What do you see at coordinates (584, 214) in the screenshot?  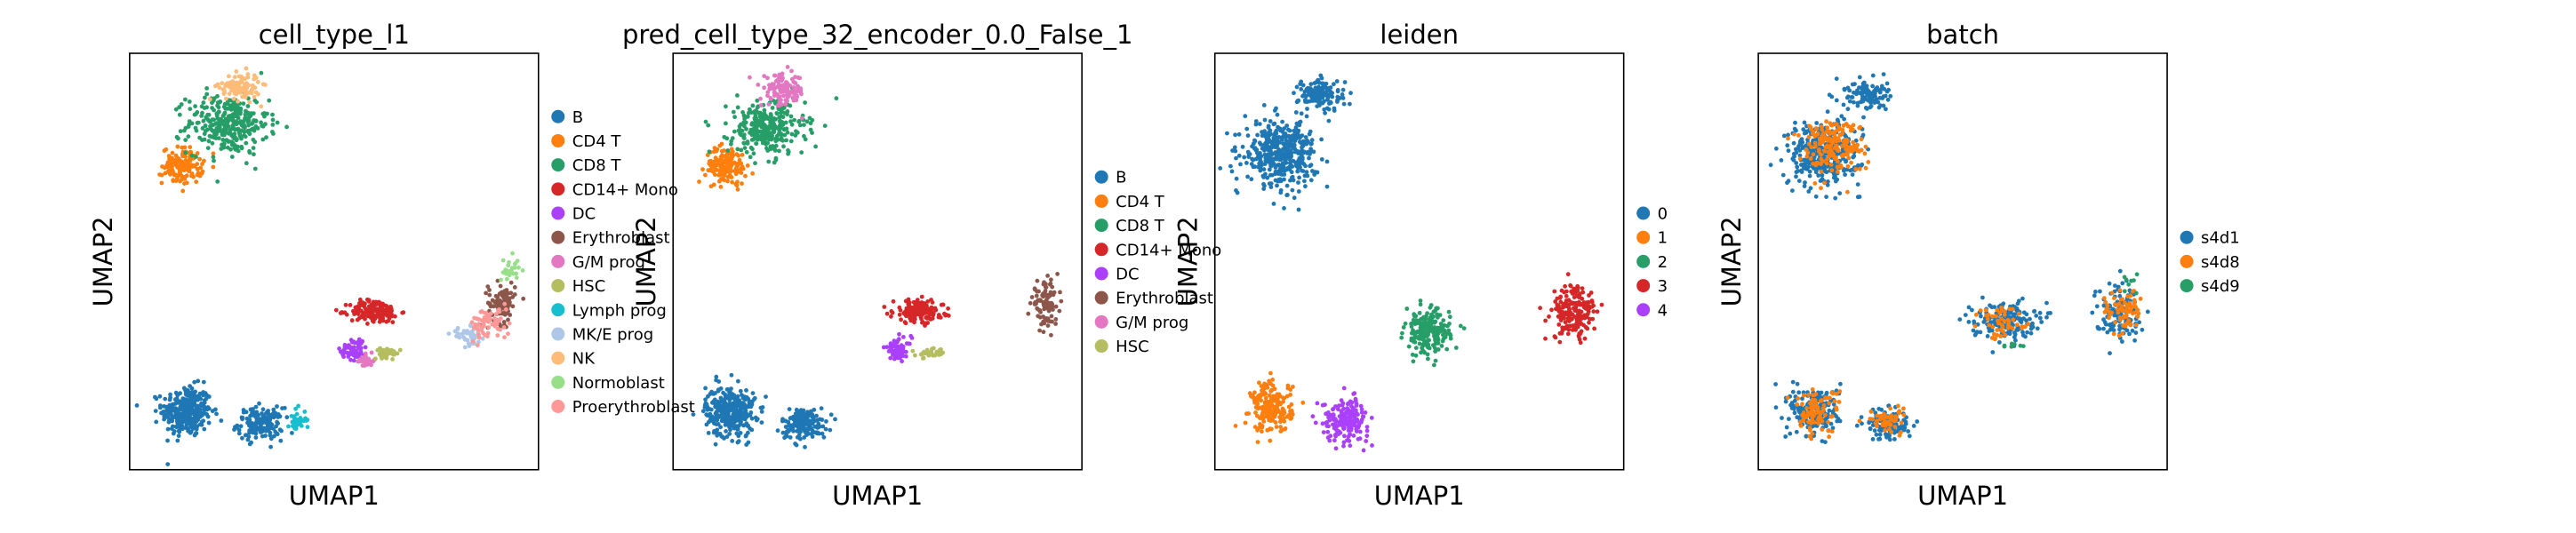 I see `legend-label: DC` at bounding box center [584, 214].